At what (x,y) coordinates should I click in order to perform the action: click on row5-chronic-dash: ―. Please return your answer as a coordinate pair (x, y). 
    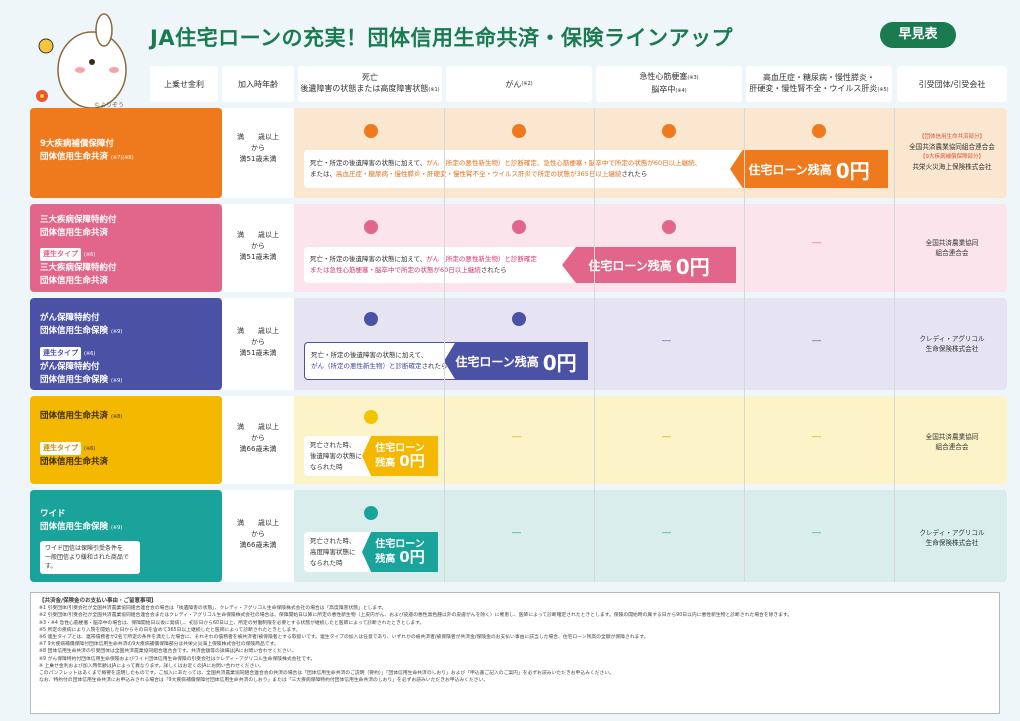
    Looking at the image, I should click on (816, 533).